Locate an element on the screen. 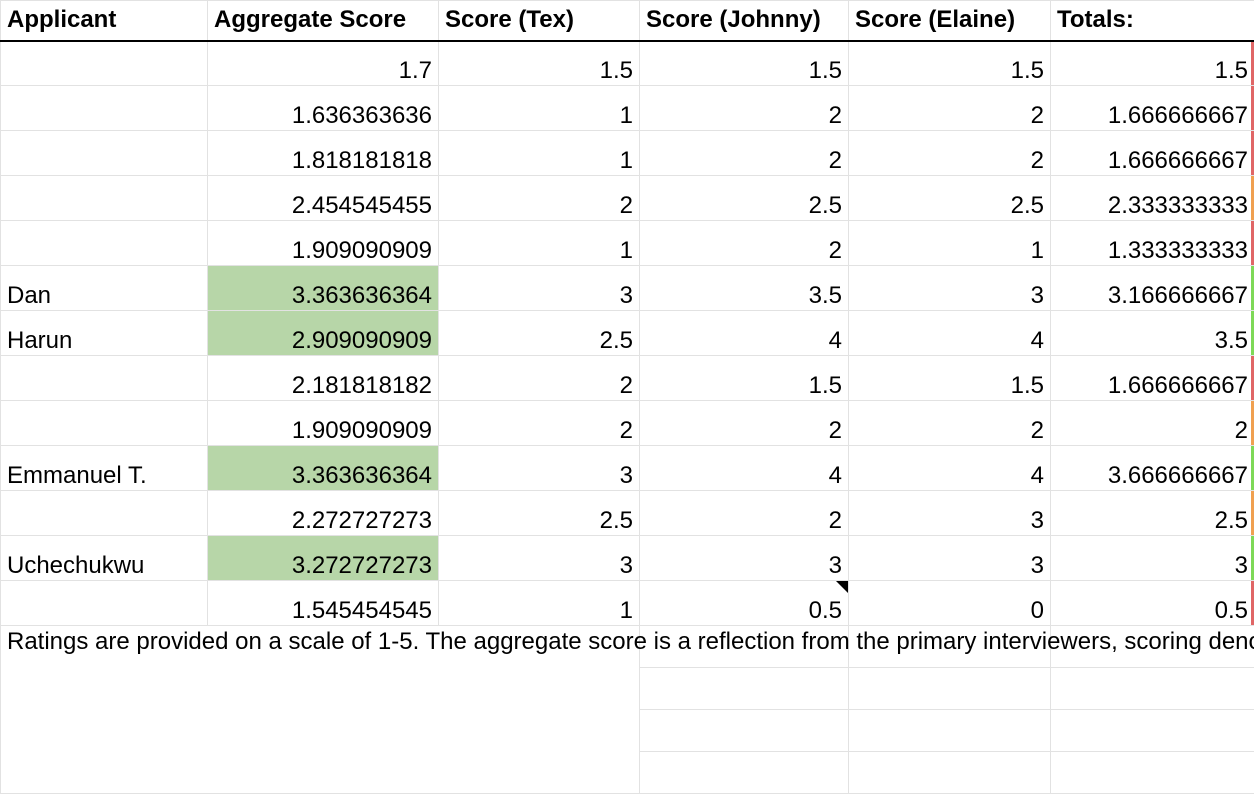  table-row: Dan 3.363636364 3 3.5 3 3.166666667 is located at coordinates (627, 288).